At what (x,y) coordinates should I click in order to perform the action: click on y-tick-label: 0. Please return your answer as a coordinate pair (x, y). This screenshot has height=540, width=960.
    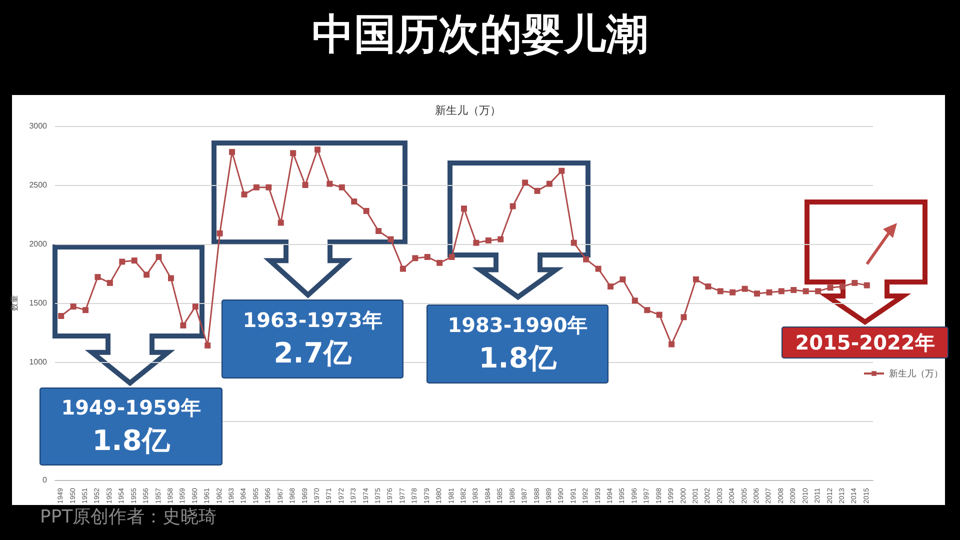
    Looking at the image, I should click on (45, 480).